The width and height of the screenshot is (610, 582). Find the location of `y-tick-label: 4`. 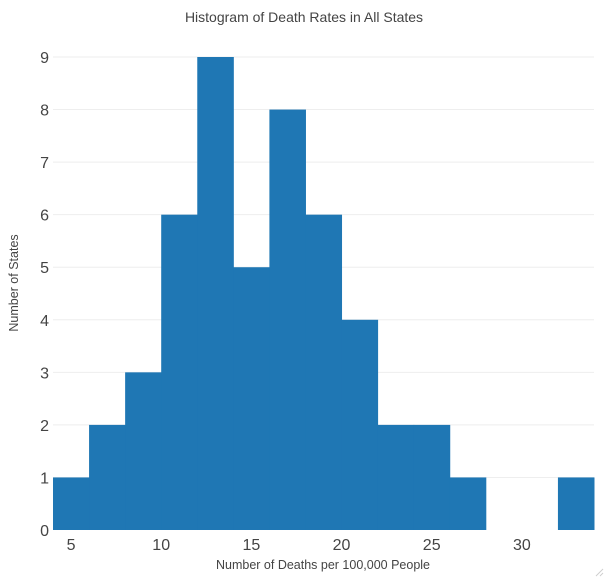

y-tick-label: 4 is located at coordinates (44, 321).